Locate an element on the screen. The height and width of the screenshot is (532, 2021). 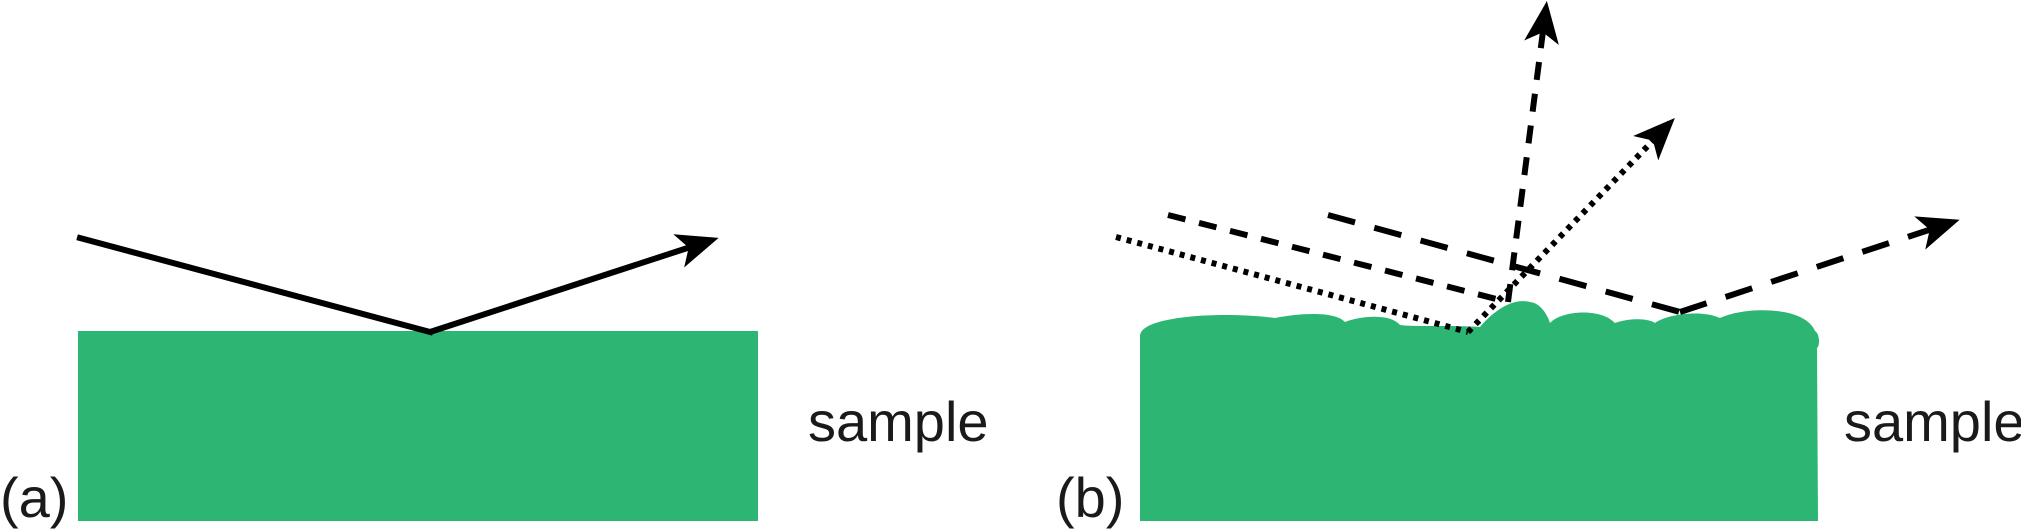
smooth-sample-block is located at coordinates (418, 426).